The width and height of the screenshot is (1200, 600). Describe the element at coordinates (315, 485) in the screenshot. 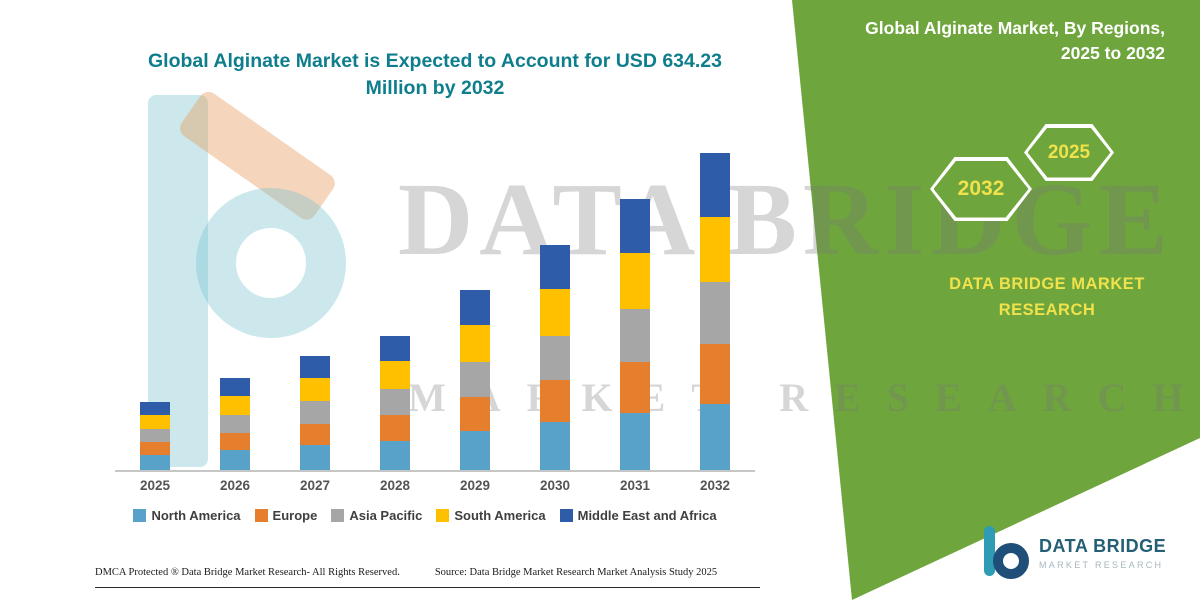

I see `x-axis-label: 2027` at that location.